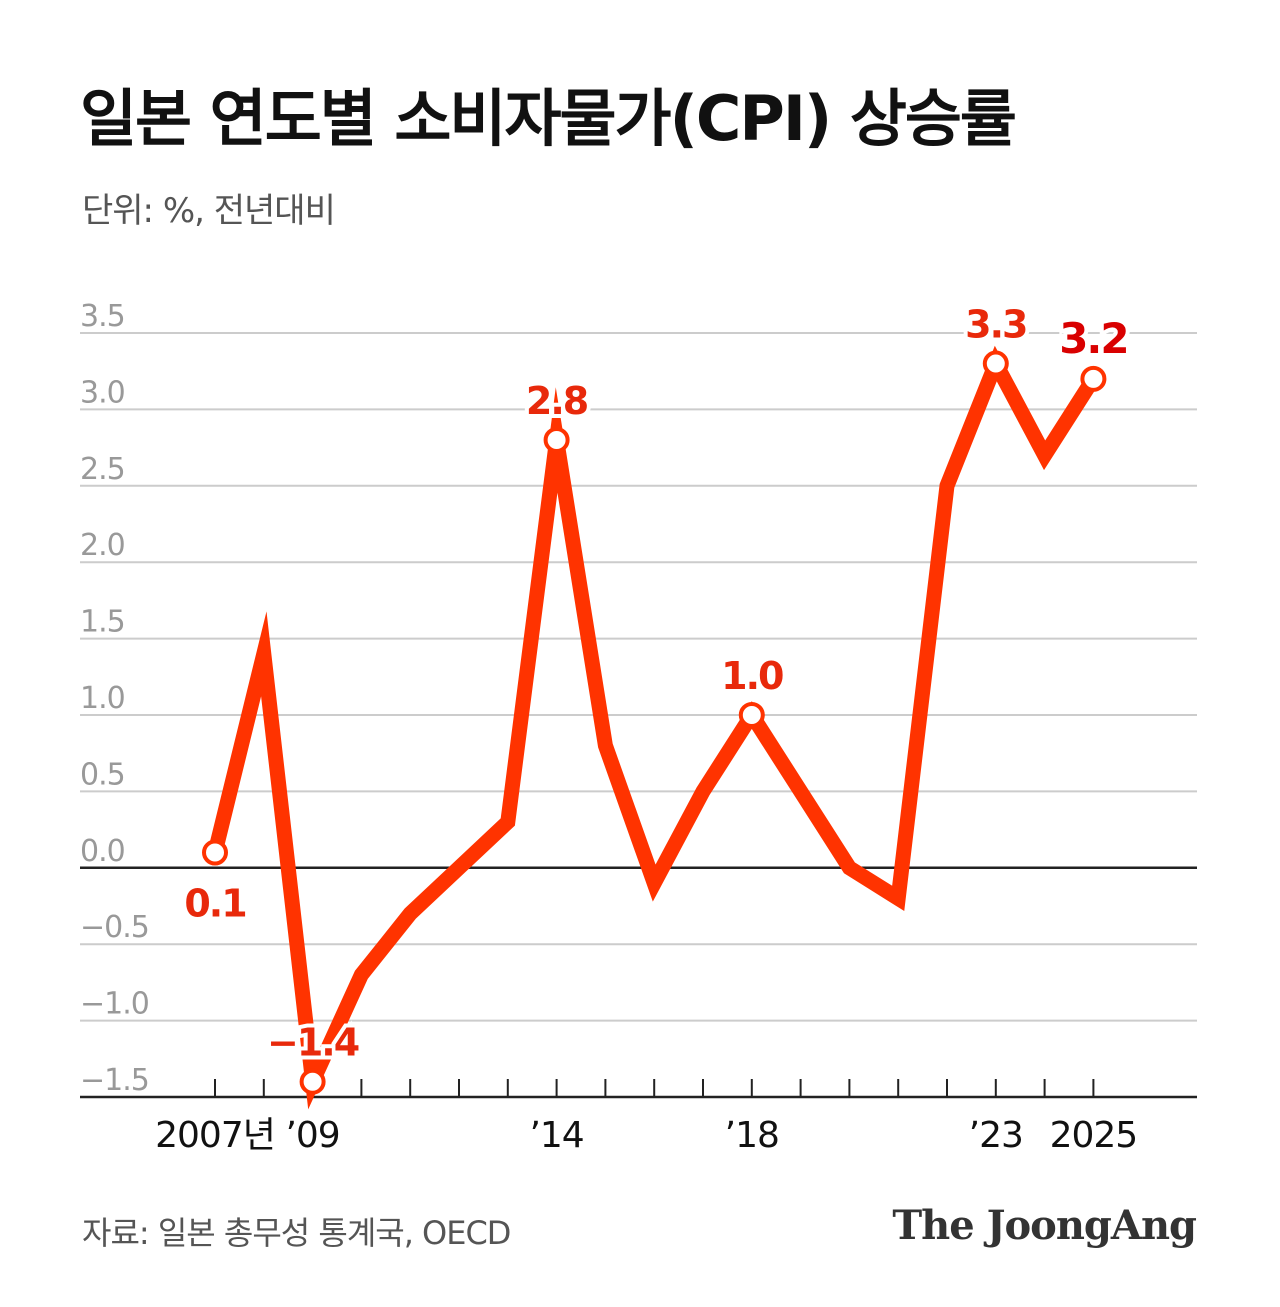 Image resolution: width=1280 pixels, height=1307 pixels. I want to click on x-tick-label: ’18, so click(752, 1135).